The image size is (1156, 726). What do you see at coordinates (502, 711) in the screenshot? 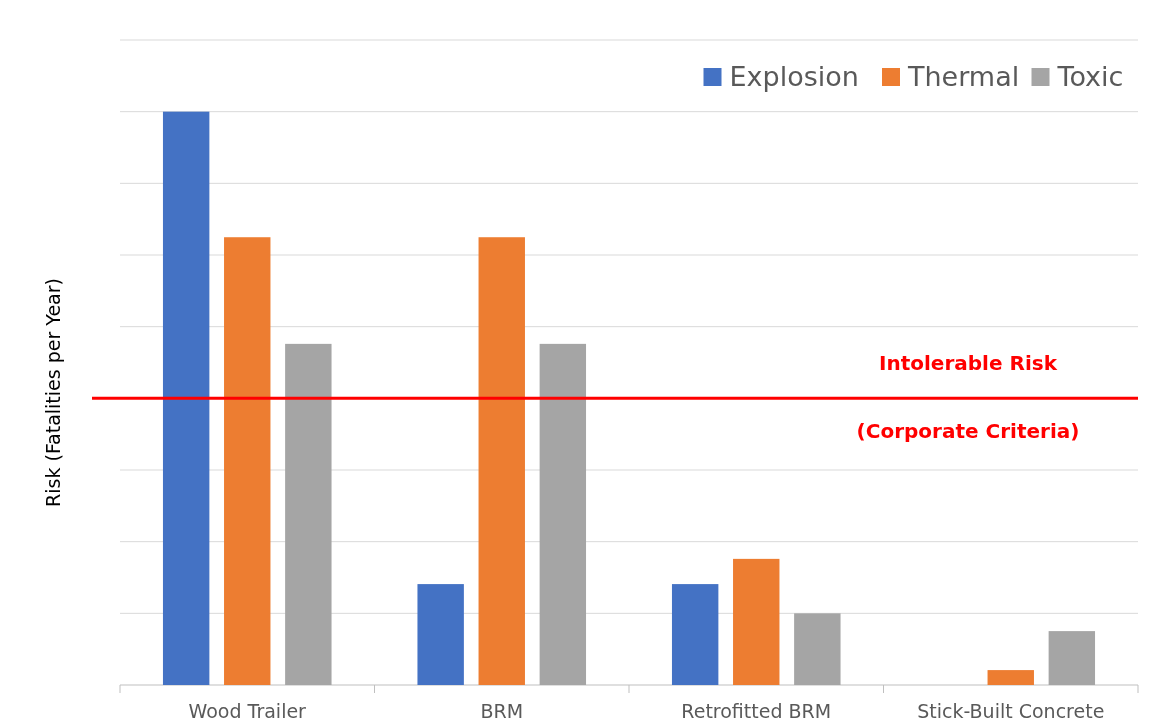
I see `x-tick-label: BRM` at bounding box center [502, 711].